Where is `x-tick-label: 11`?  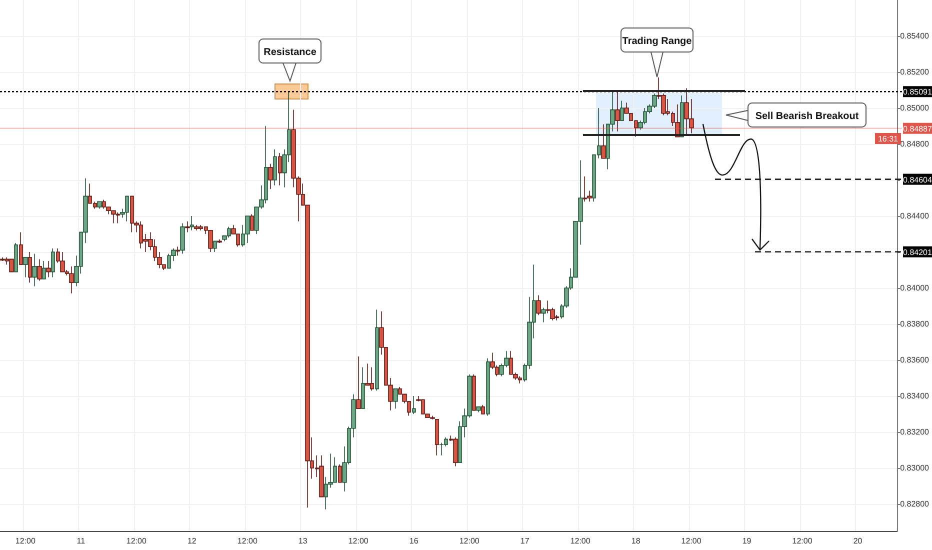 x-tick-label: 11 is located at coordinates (81, 541).